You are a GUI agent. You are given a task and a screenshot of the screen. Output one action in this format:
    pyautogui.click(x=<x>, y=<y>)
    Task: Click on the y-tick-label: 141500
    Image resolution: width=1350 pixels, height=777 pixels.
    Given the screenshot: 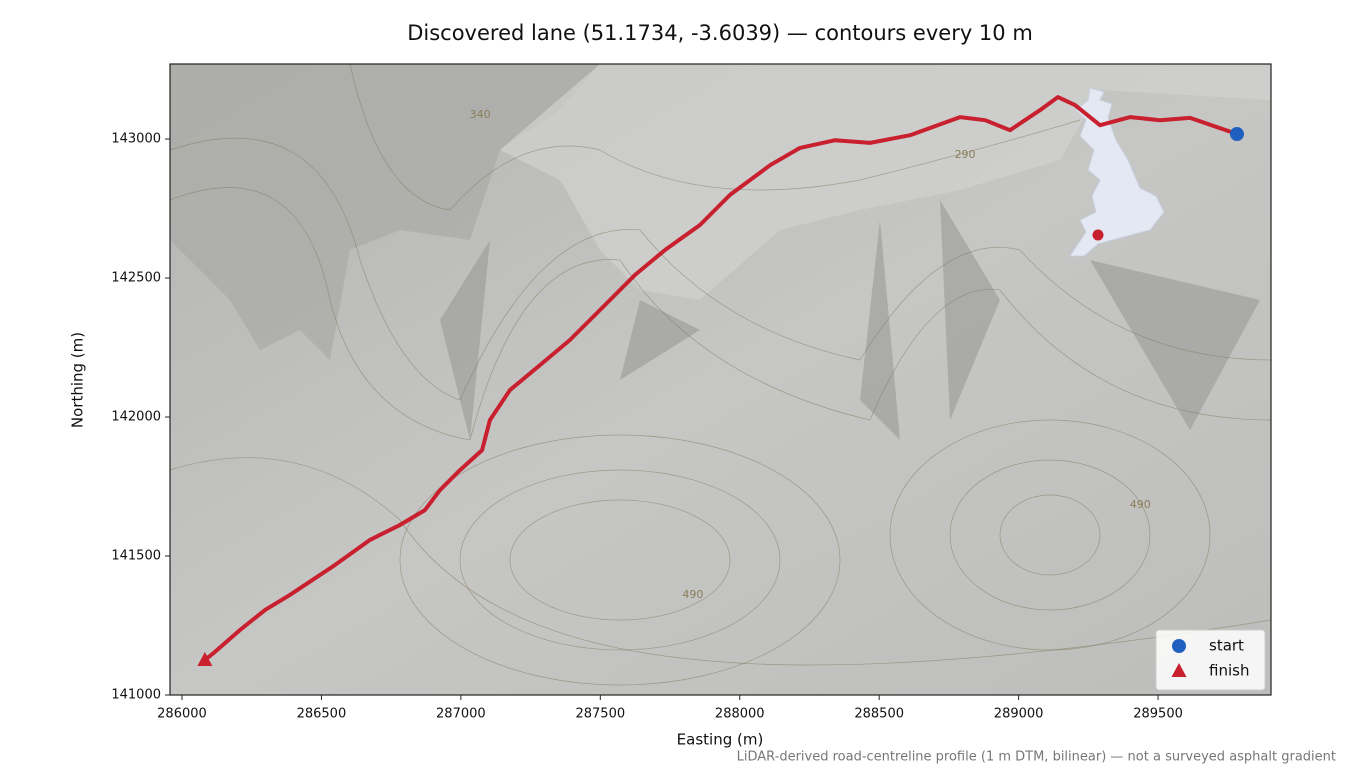 What is the action you would take?
    pyautogui.click(x=136, y=556)
    